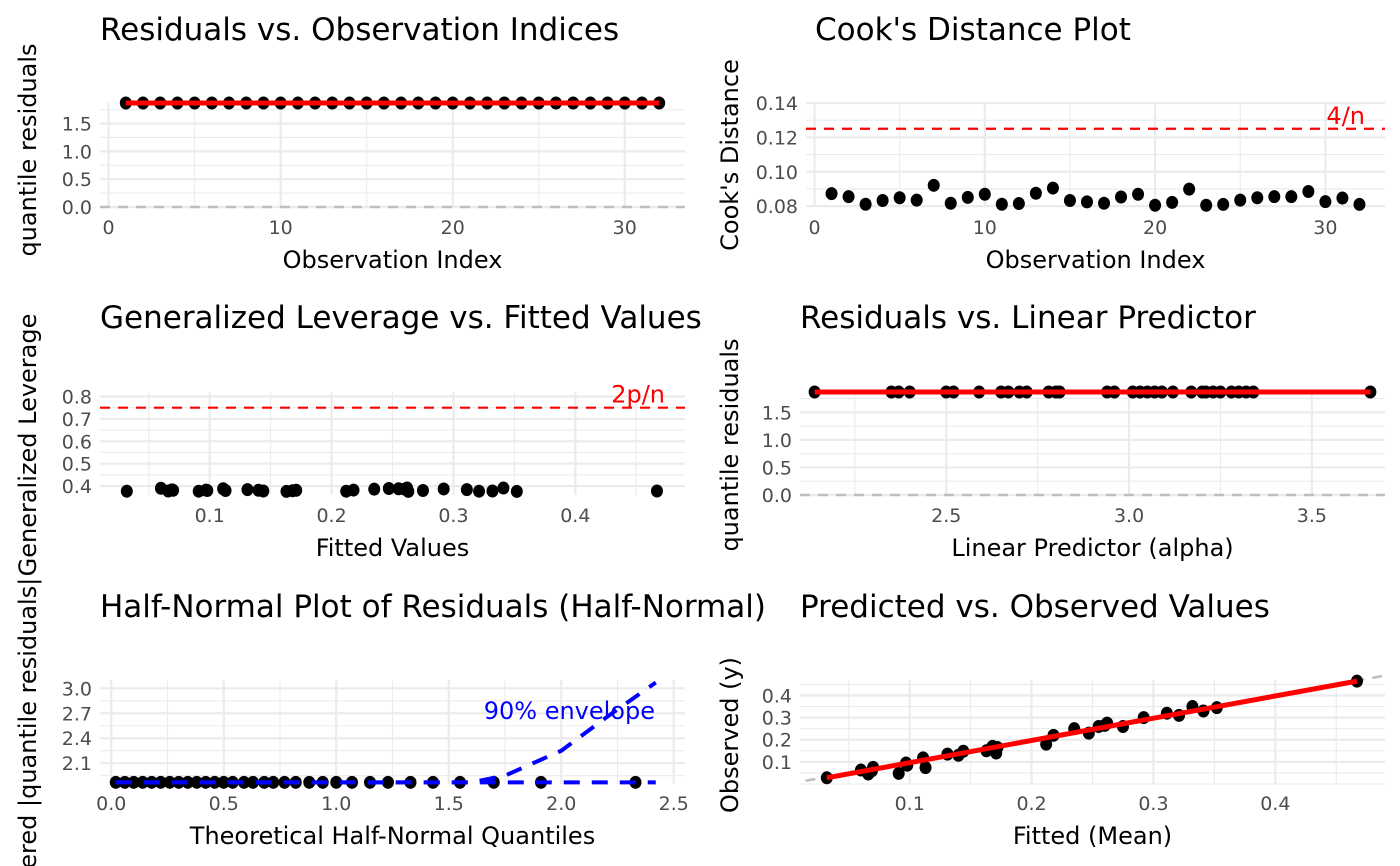 The image size is (1400, 866). What do you see at coordinates (393, 548) in the screenshot?
I see `x-axis-title: Fitted Values` at bounding box center [393, 548].